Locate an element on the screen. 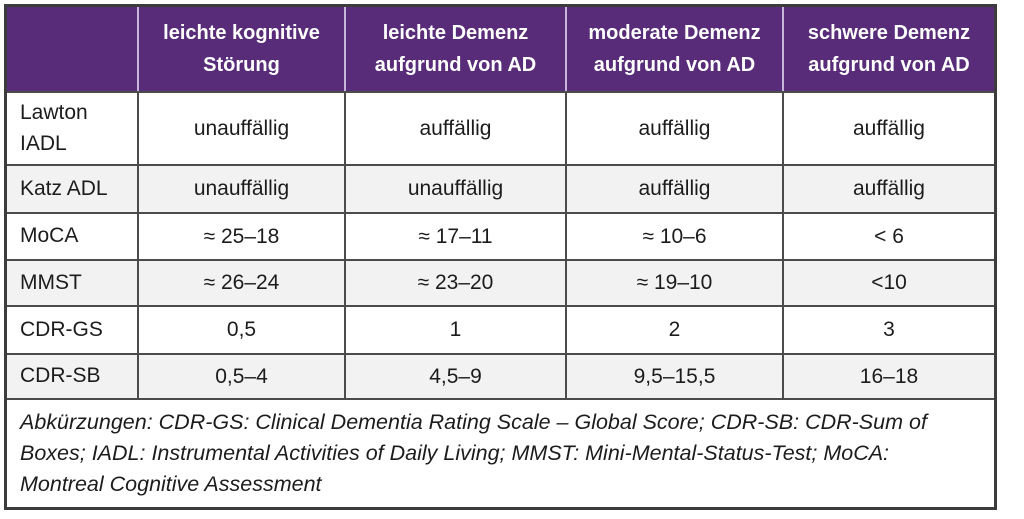  row-label-mmst: MMST is located at coordinates (72, 282).